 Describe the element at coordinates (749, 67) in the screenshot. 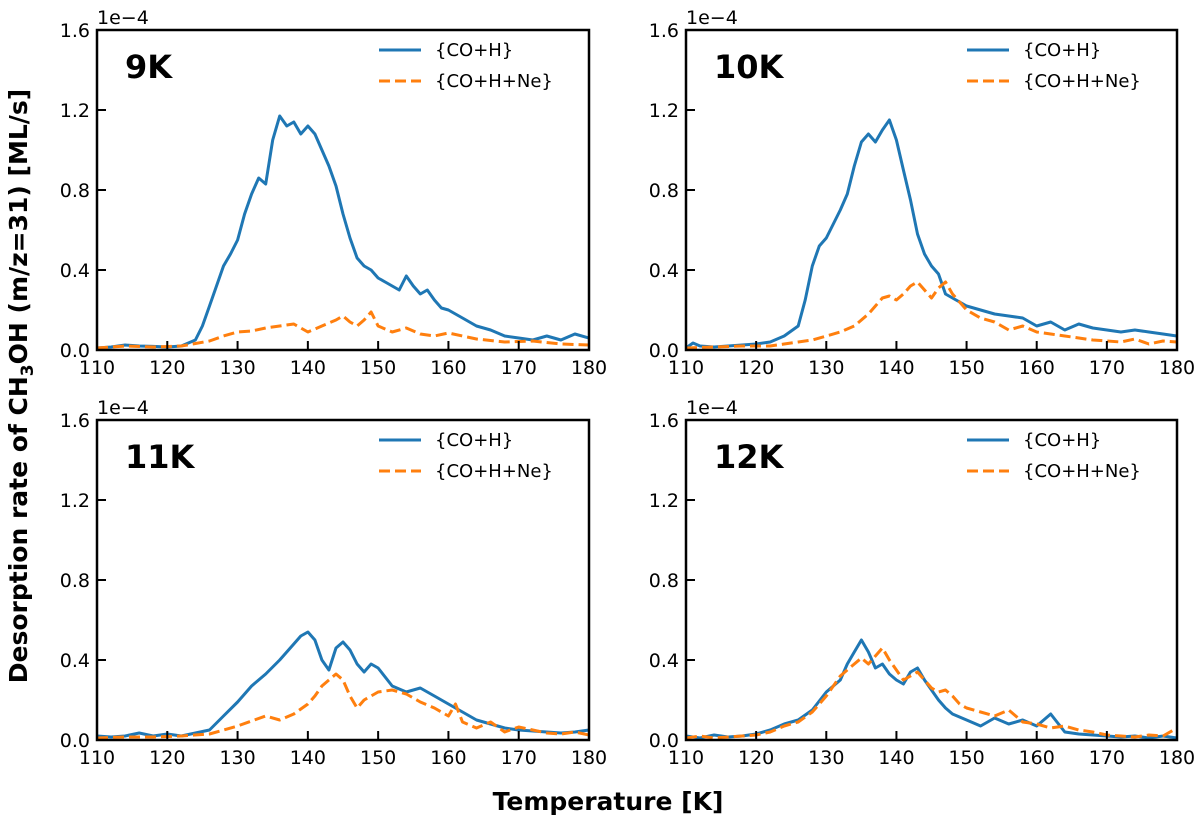

I see `panel-label: 10K` at that location.